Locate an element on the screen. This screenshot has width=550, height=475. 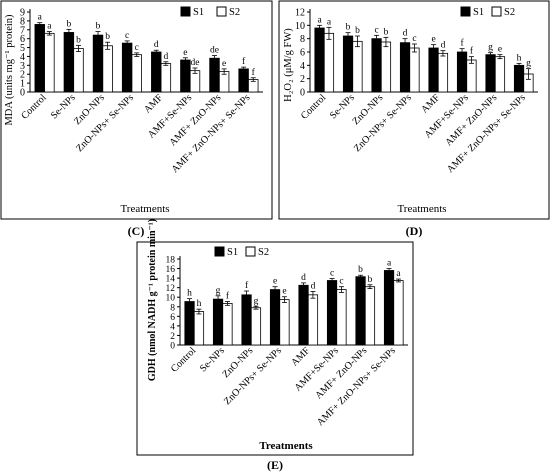
panel-e-y-tick-label: 14 is located at coordinates (171, 280).